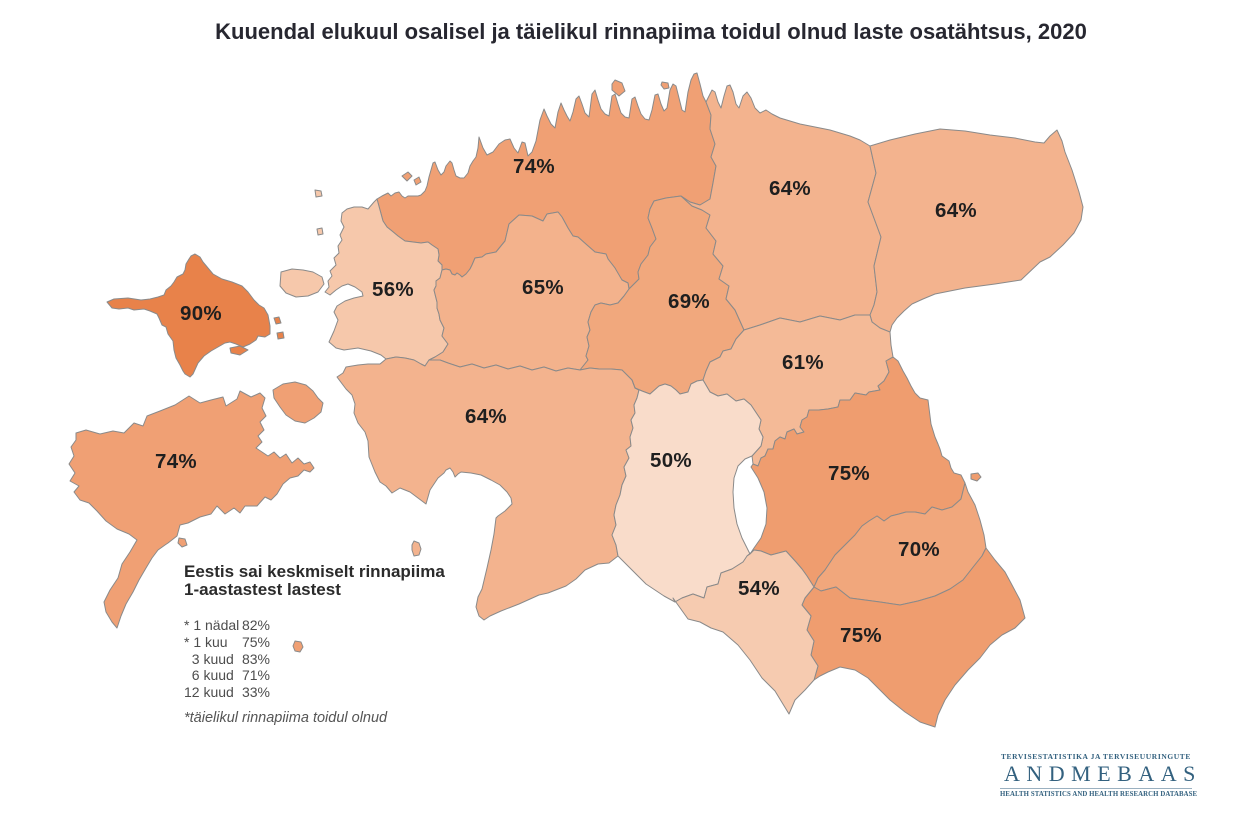  I want to click on svg-text: 70%, so click(919, 549).